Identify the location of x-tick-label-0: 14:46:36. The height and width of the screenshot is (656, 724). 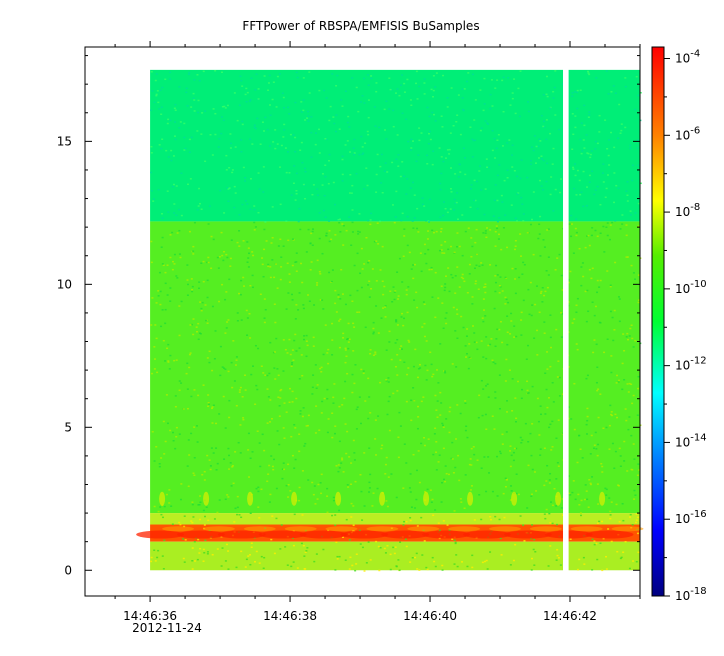
(150, 616).